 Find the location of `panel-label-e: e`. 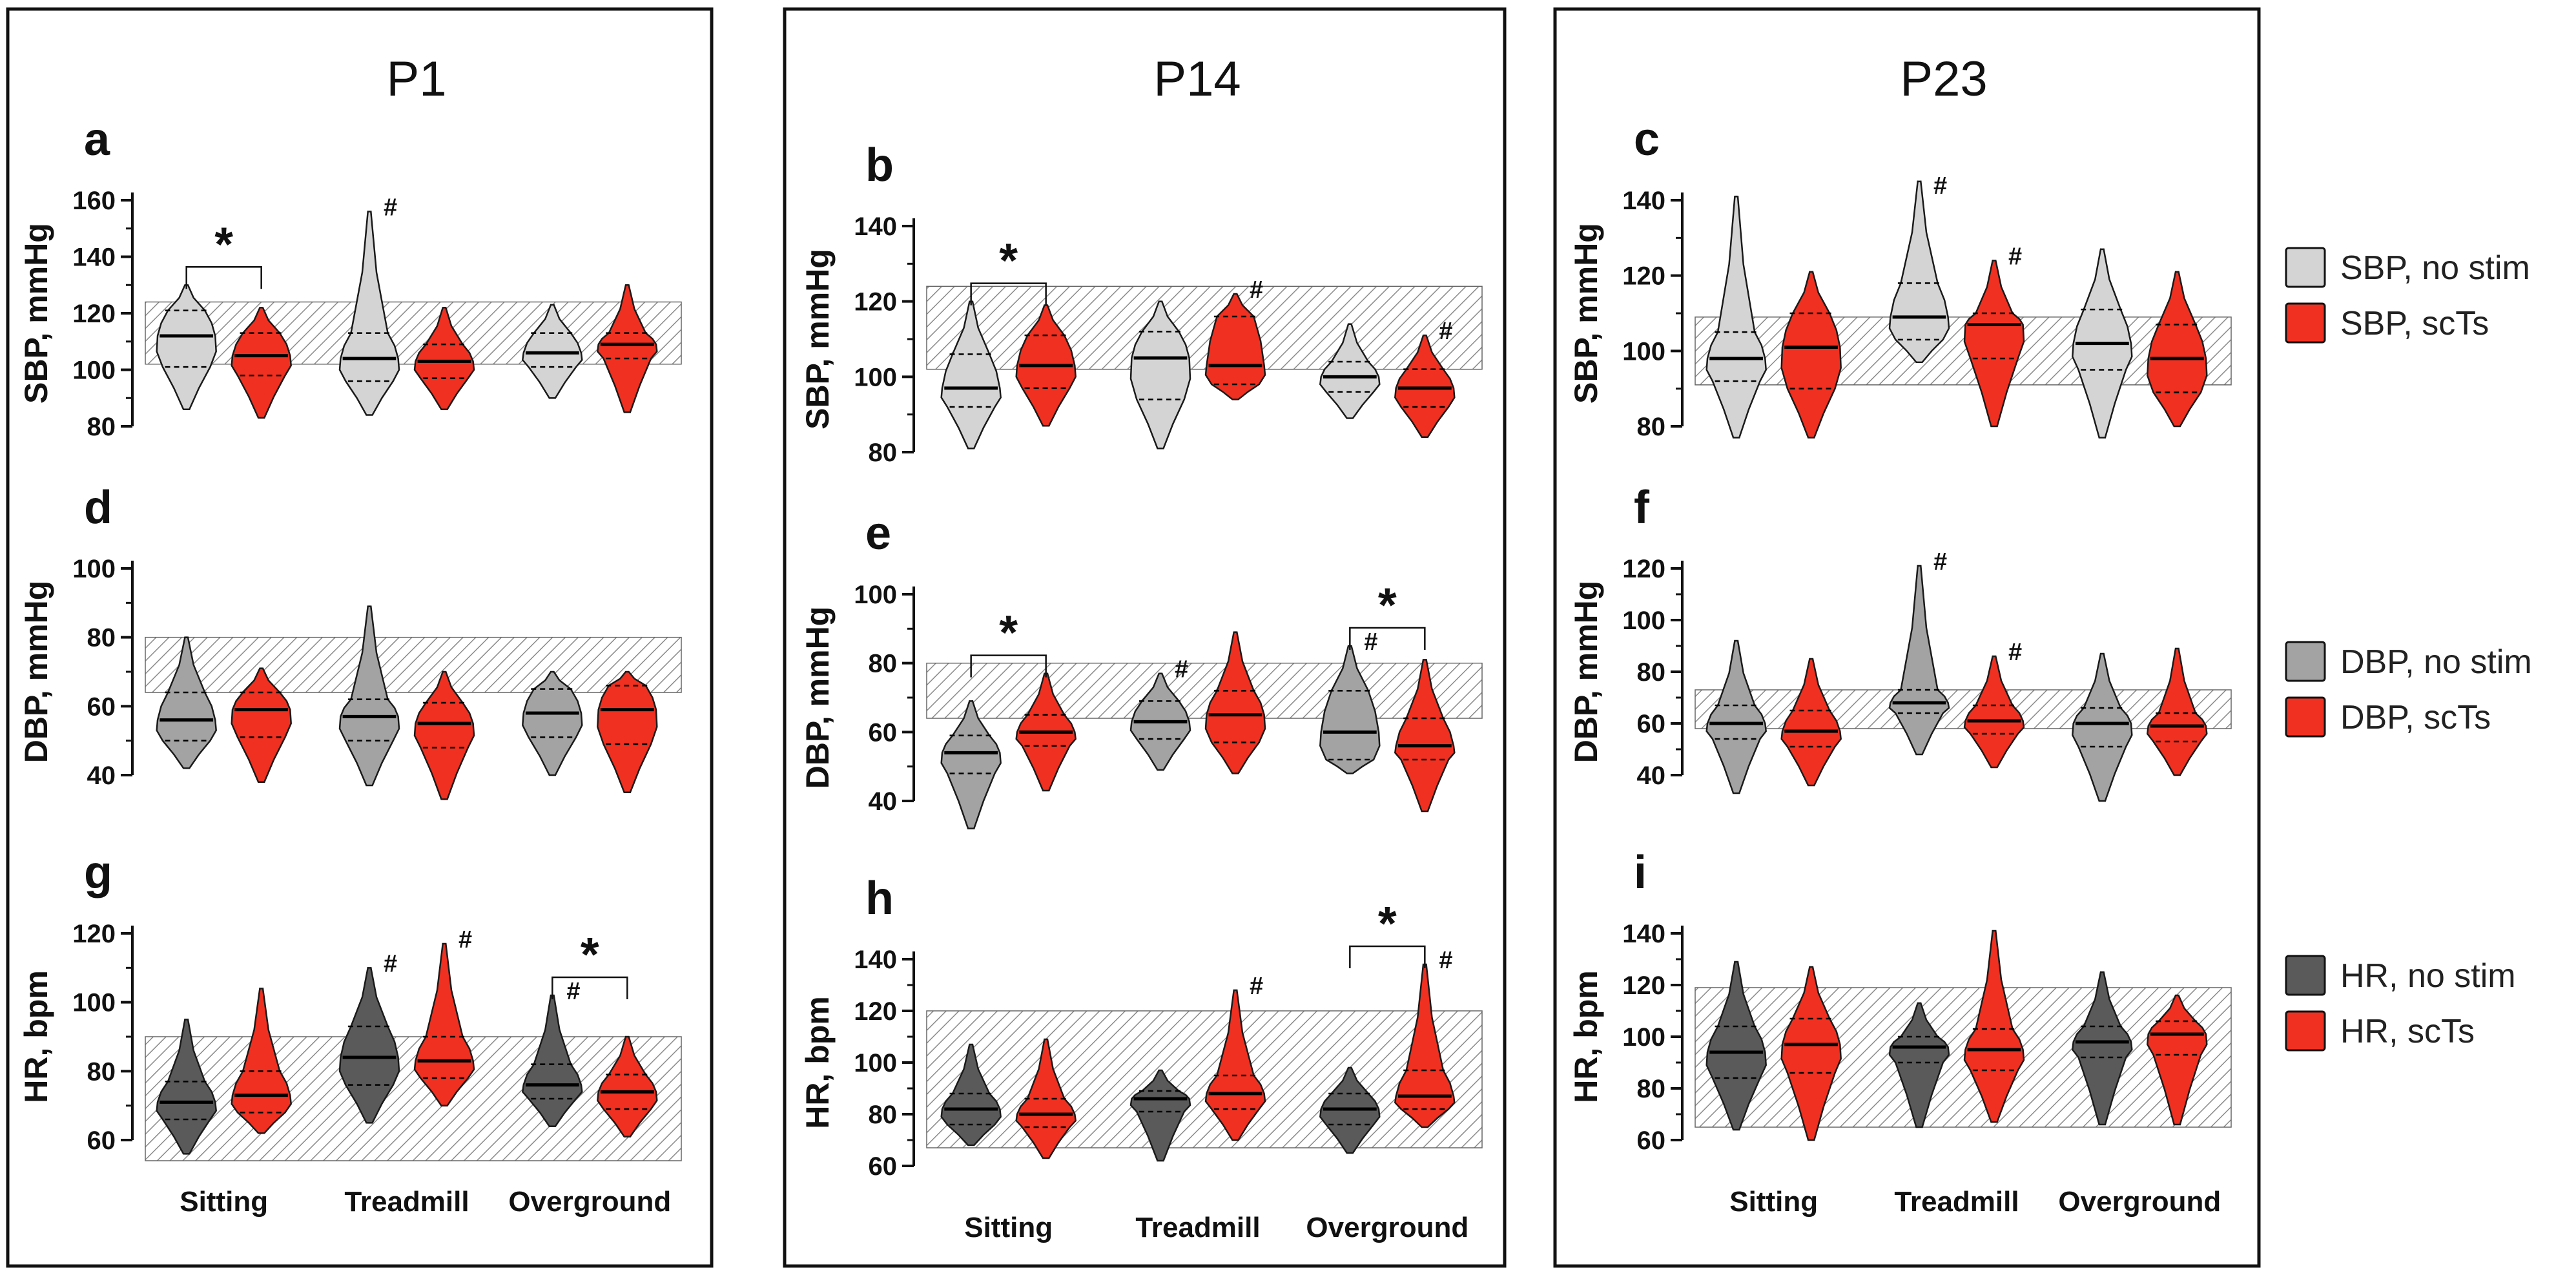

panel-label-e: e is located at coordinates (878, 533).